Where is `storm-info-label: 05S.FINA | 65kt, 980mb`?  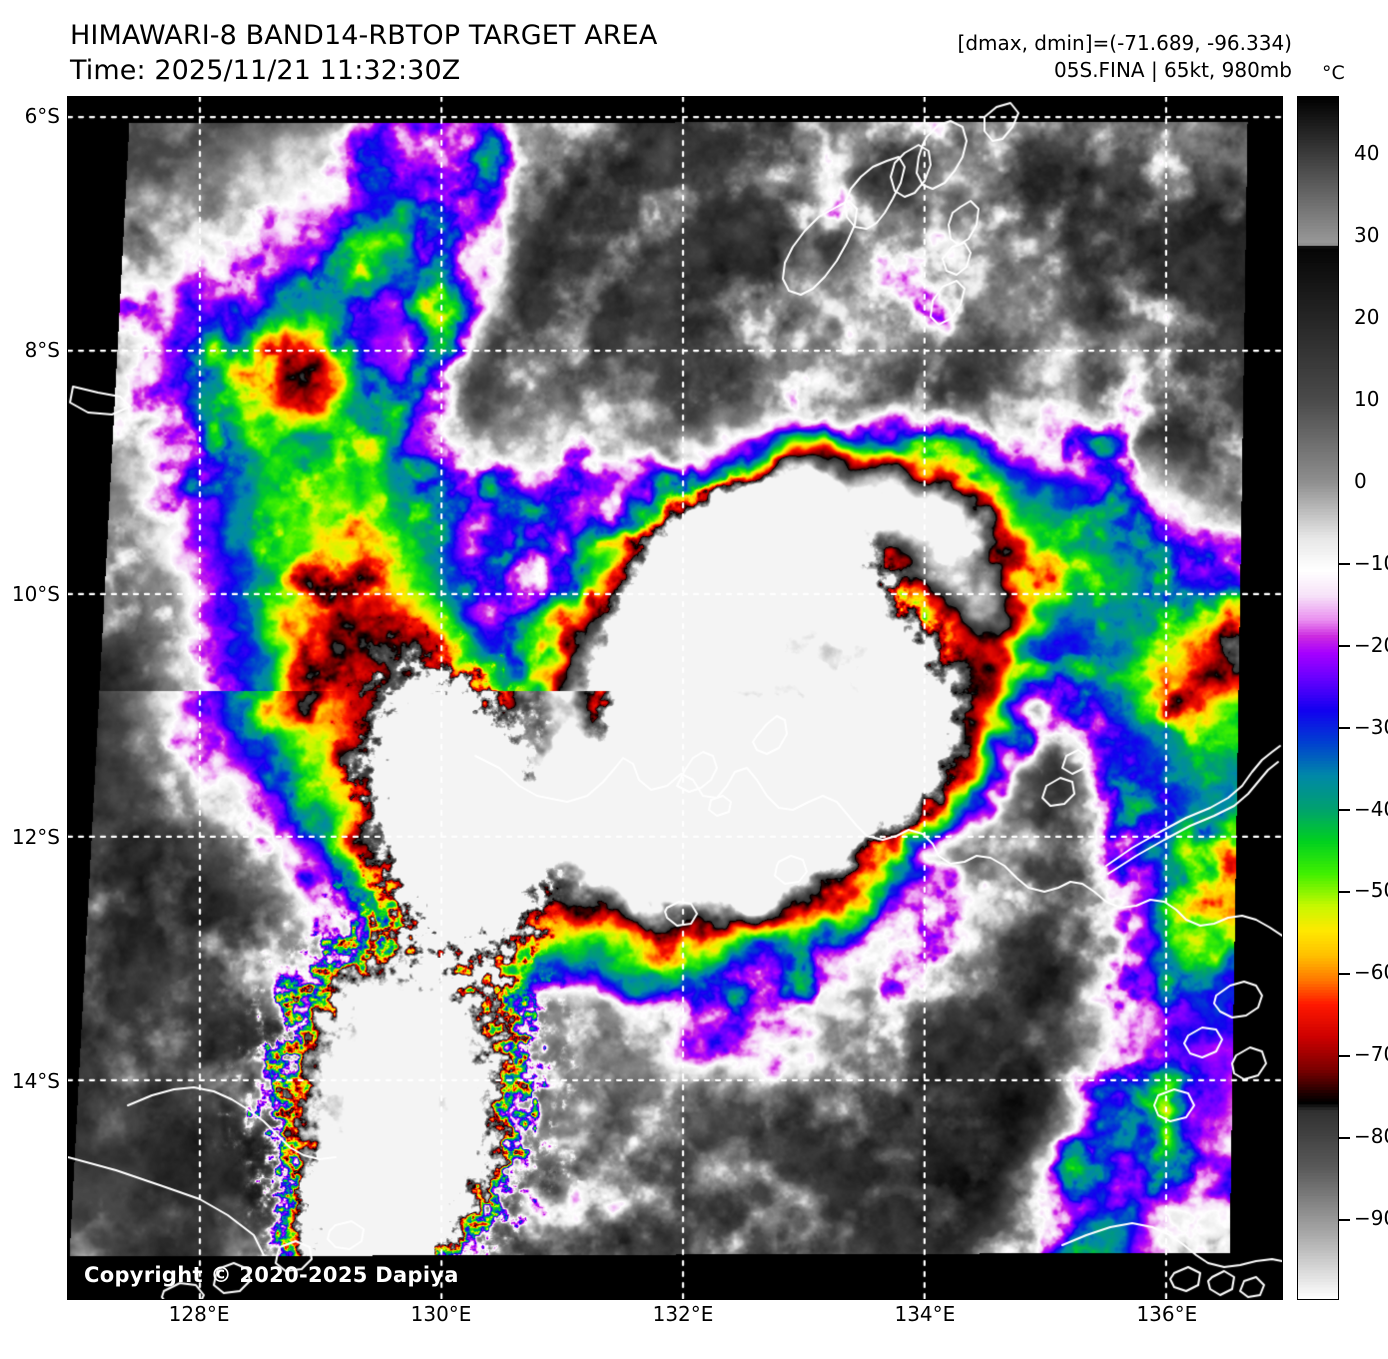 storm-info-label: 05S.FINA | 65kt, 980mb is located at coordinates (1173, 69).